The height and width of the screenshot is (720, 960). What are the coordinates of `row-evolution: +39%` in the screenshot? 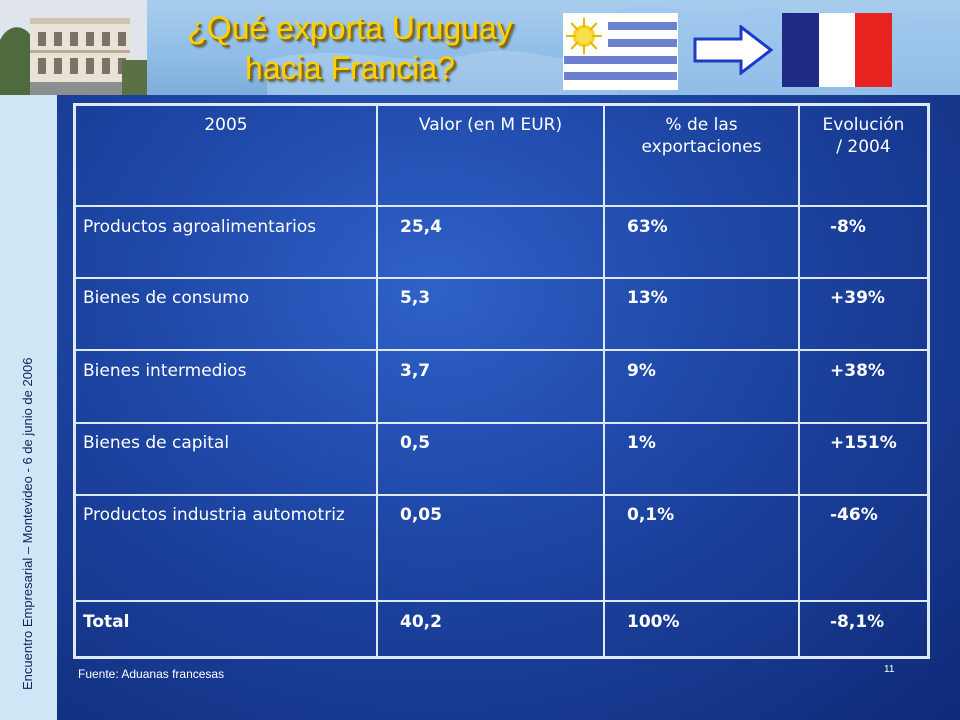 It's located at (863, 314).